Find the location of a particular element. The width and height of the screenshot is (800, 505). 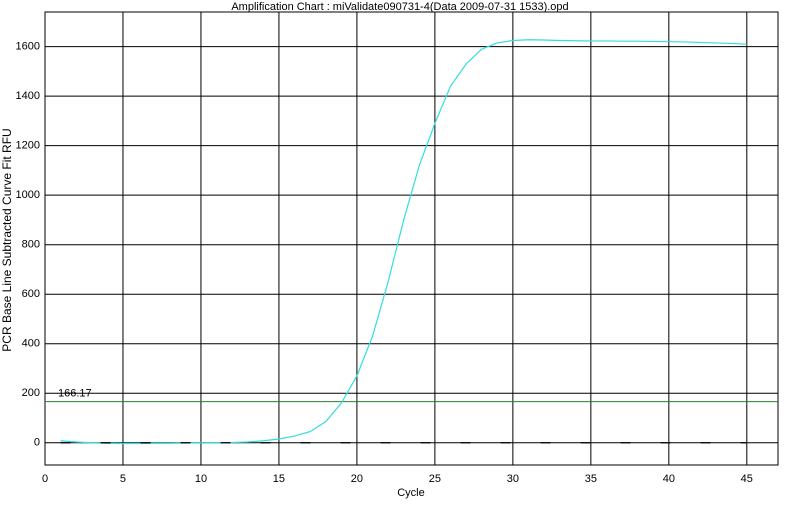

threshold-label: 166.17 is located at coordinates (75, 393).